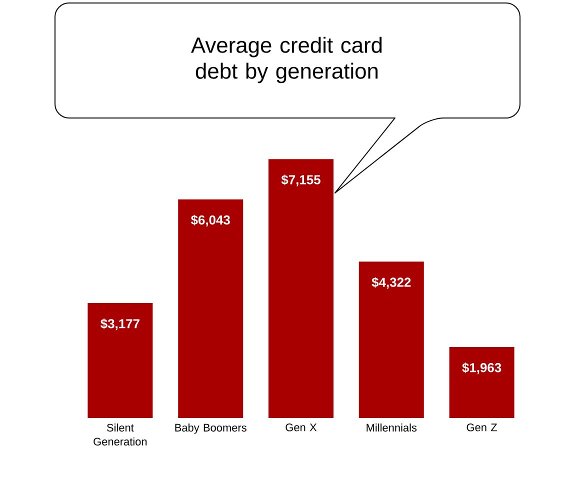  I want to click on x-tick-label: Gen Z, so click(481, 428).